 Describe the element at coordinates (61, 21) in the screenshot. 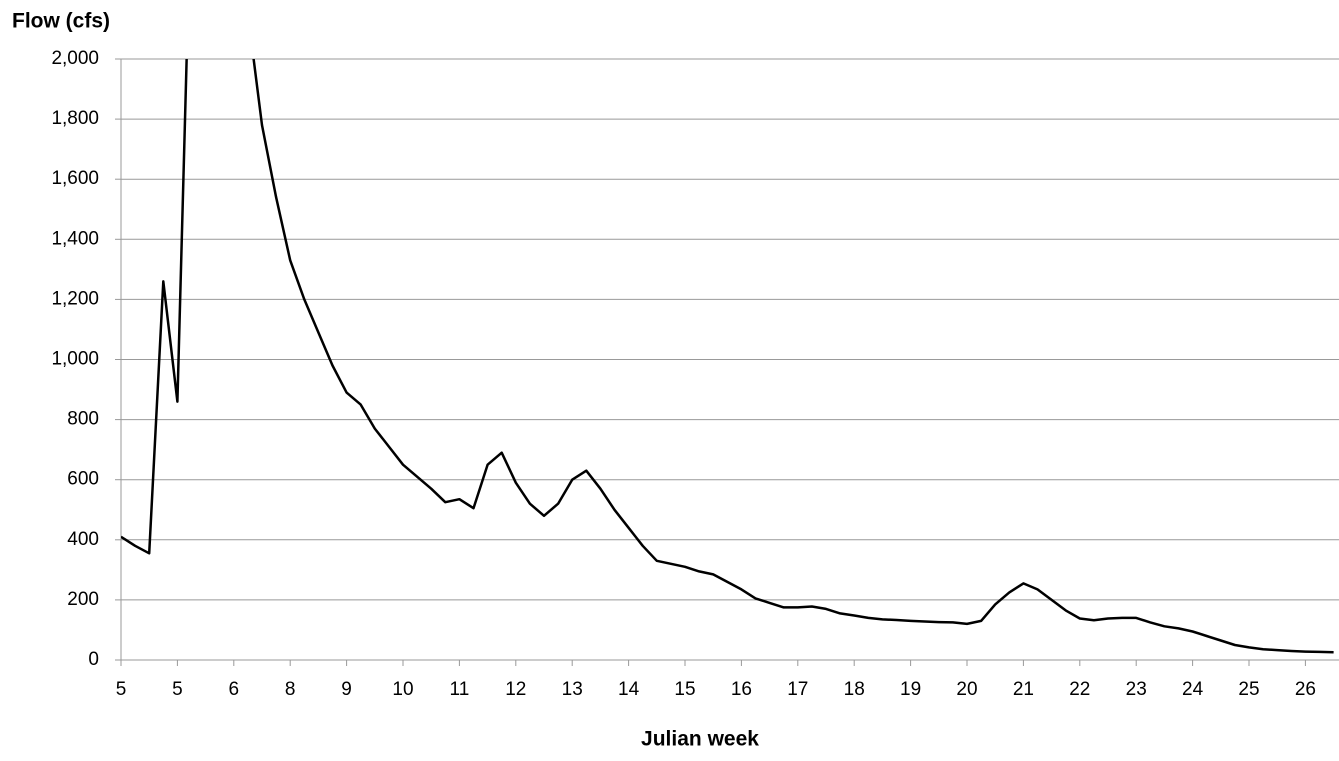

I see `y-axis-title: Flow (cfs)` at that location.